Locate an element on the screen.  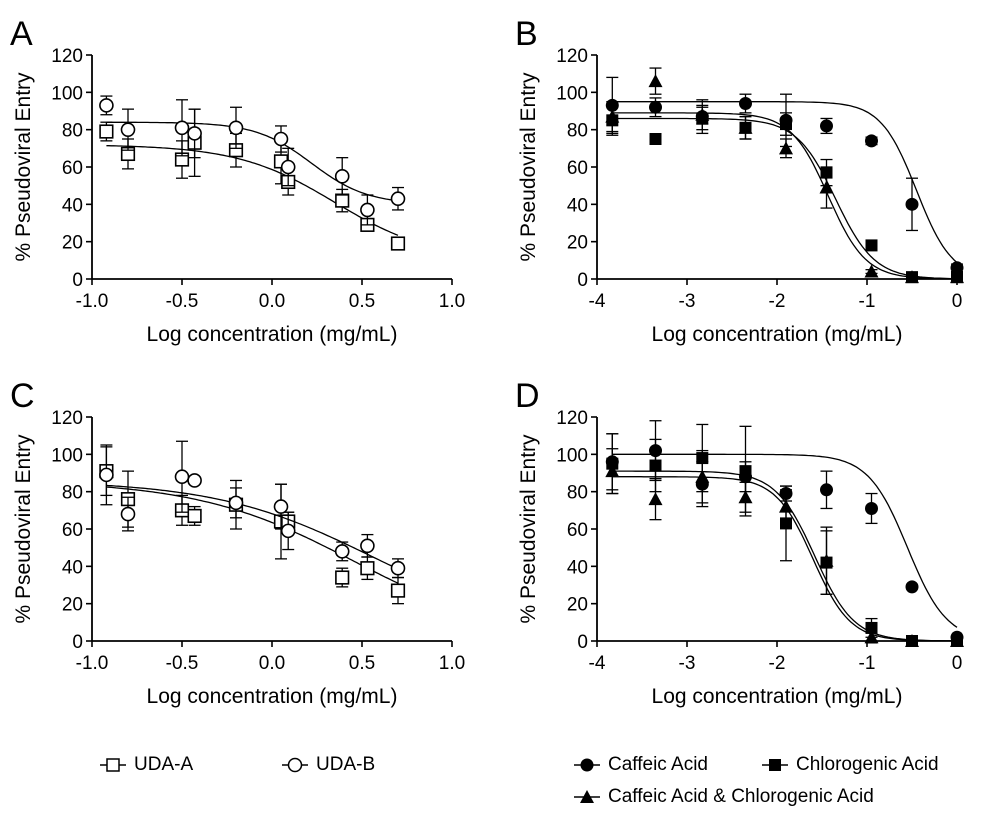
x-tick-label: -2 is located at coordinates (777, 663).